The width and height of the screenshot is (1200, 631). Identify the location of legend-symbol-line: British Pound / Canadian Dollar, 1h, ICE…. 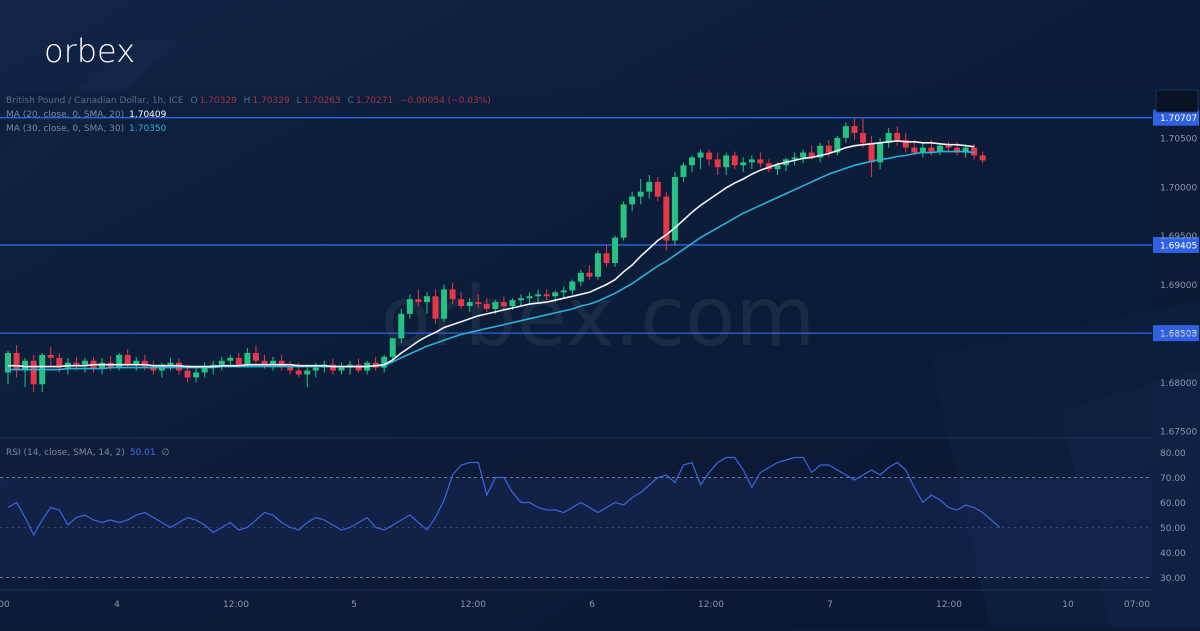
(248, 101).